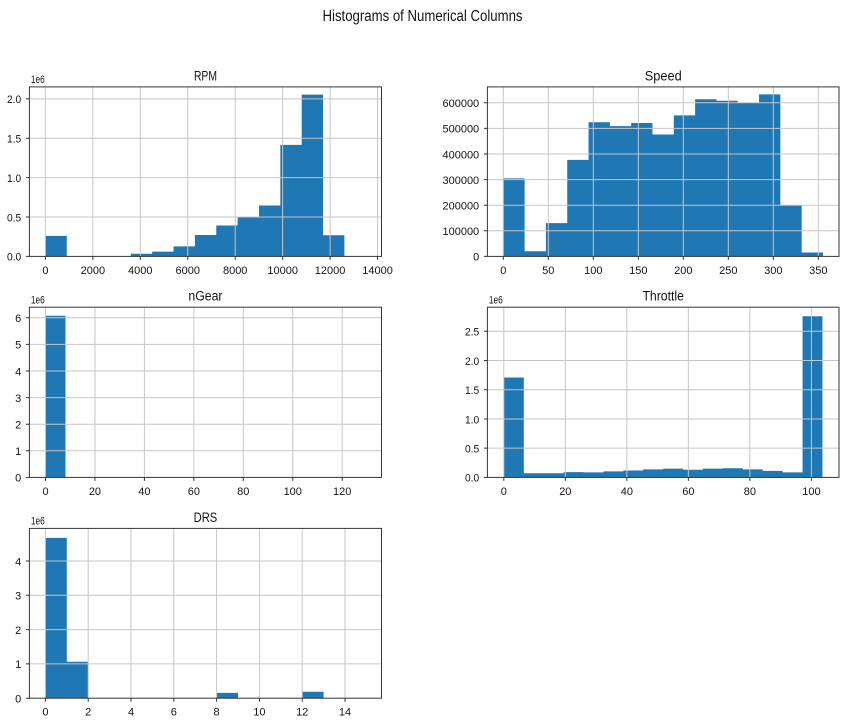  I want to click on svg-text: 200000, so click(460, 207).